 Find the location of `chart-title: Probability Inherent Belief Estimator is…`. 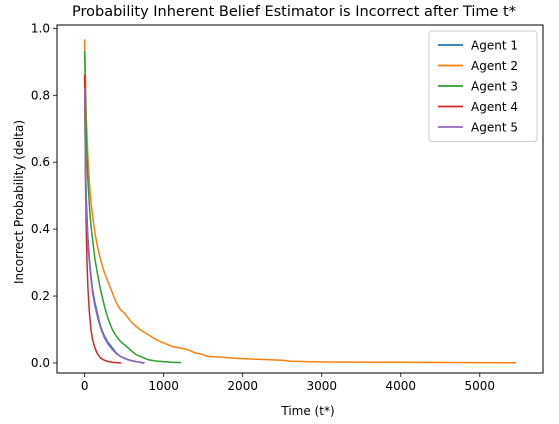

chart-title: Probability Inherent Belief Estimator is… is located at coordinates (294, 12).